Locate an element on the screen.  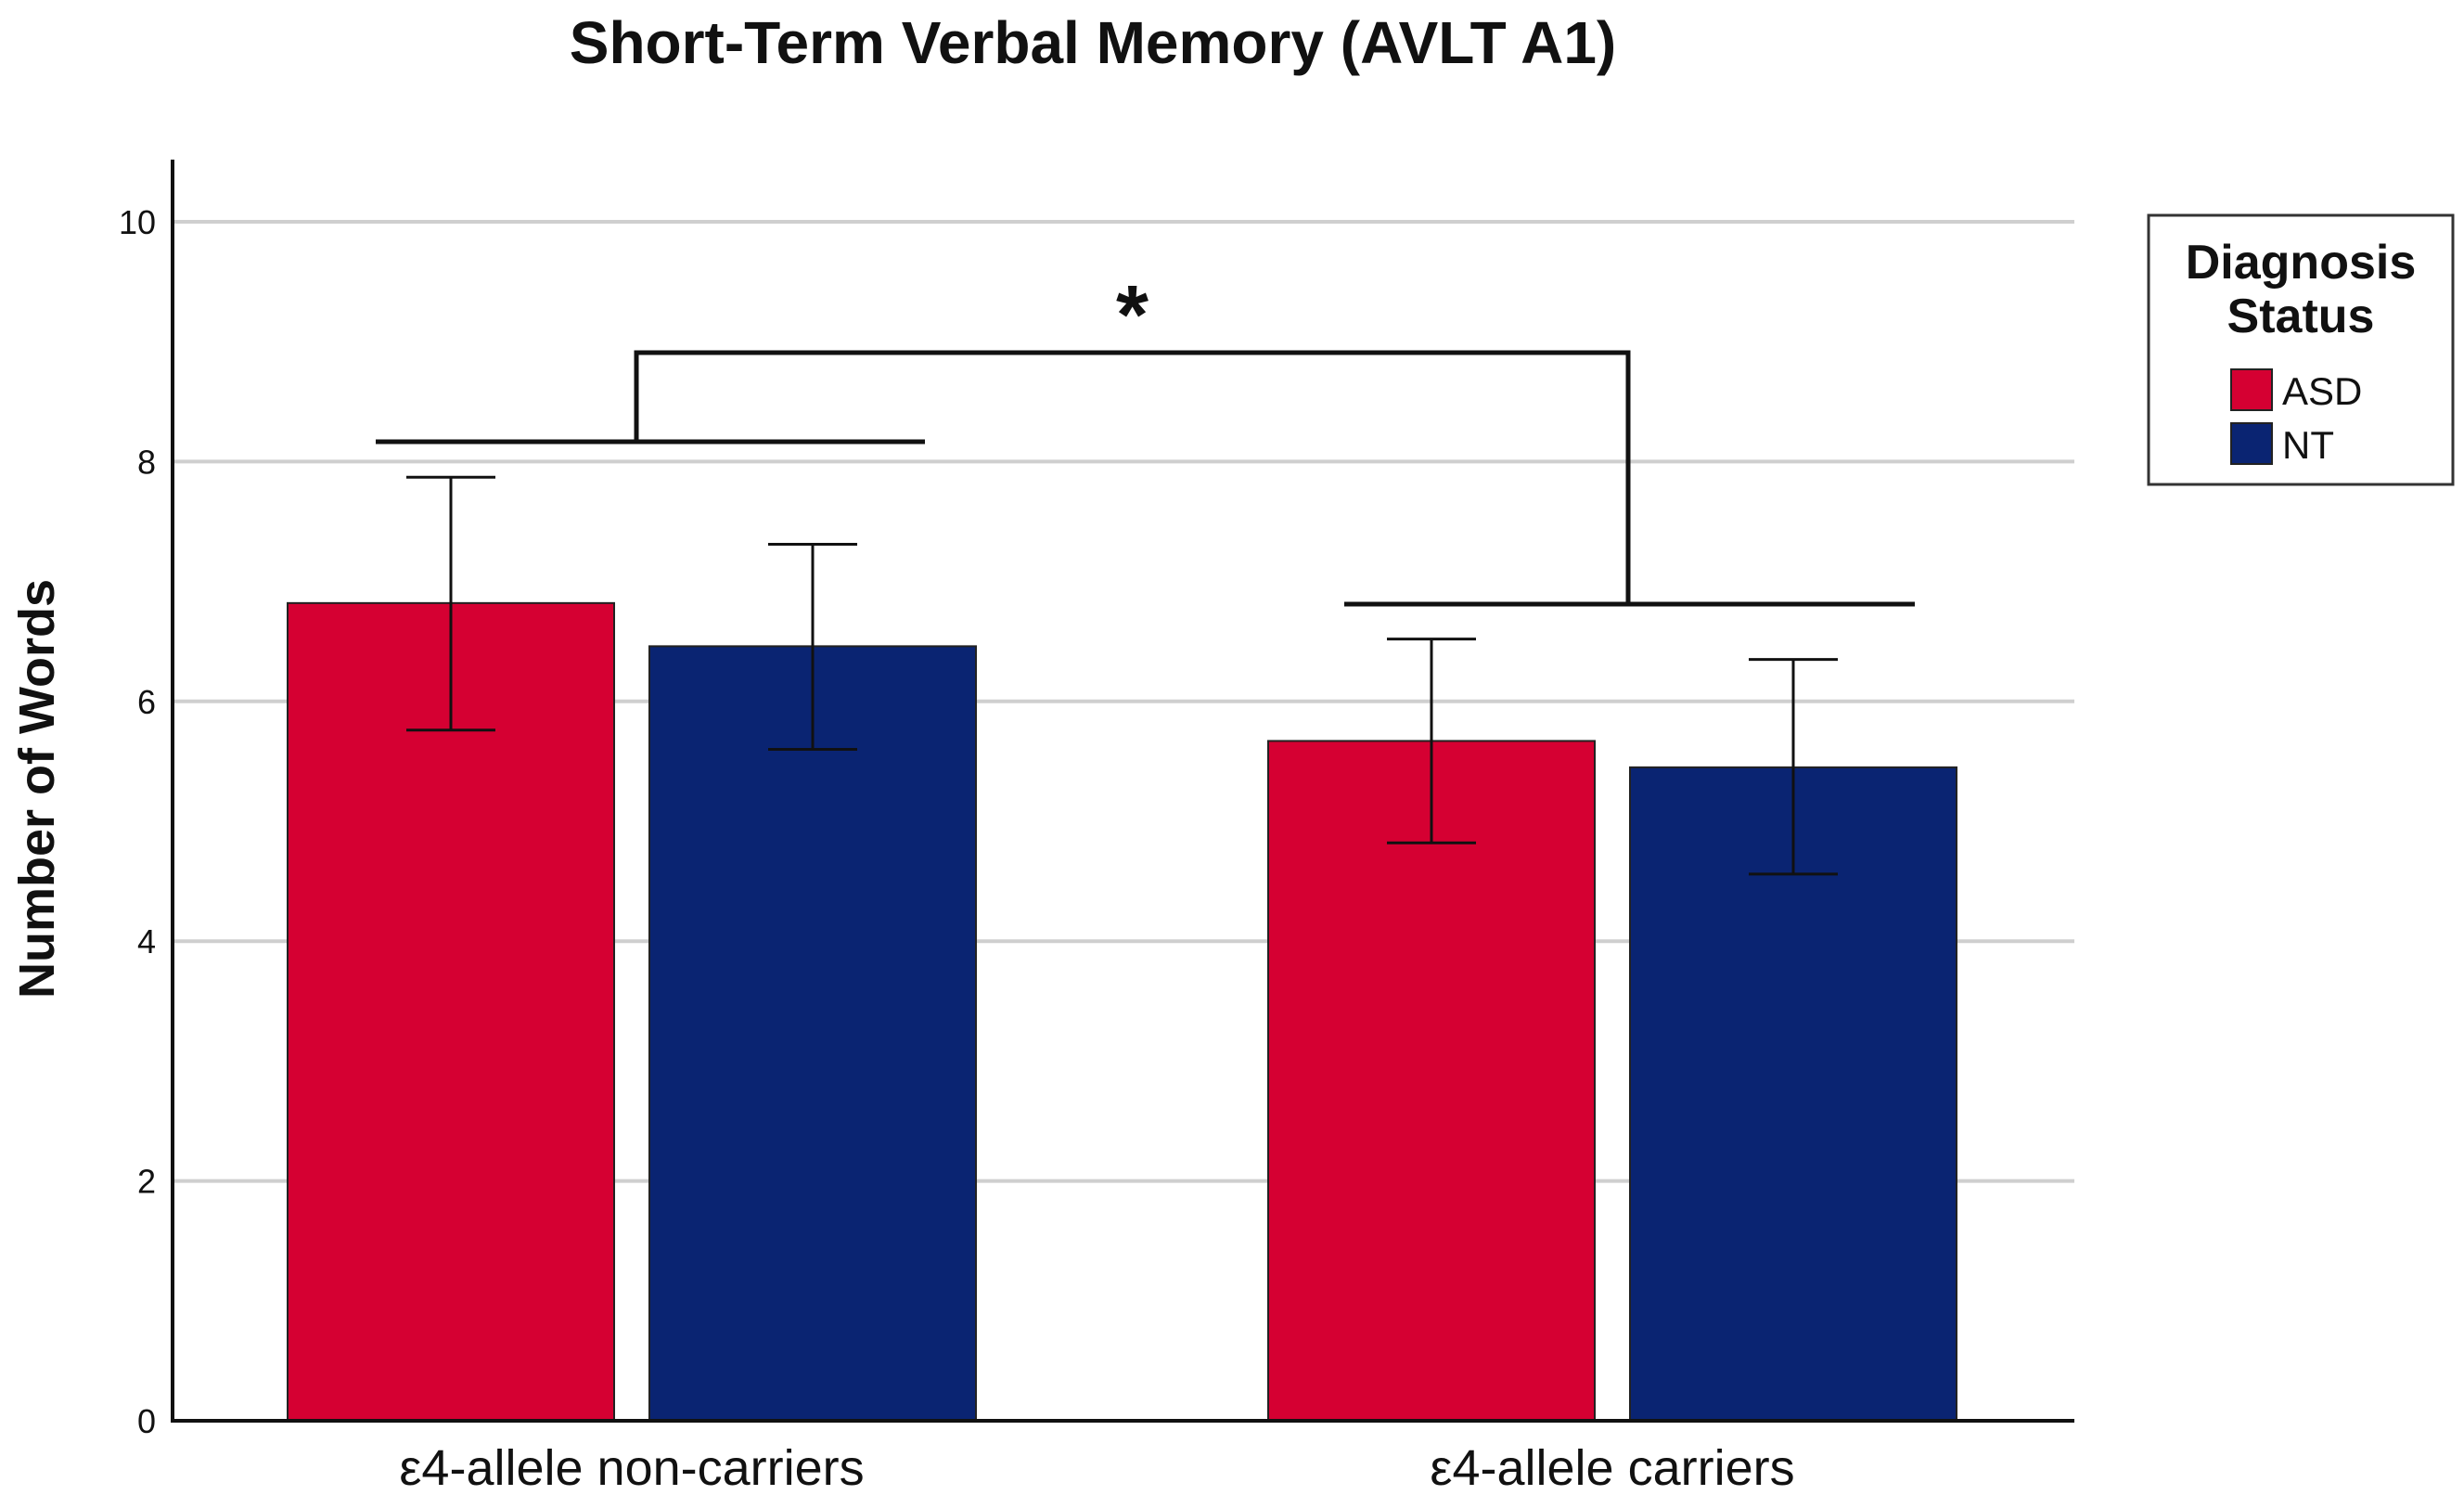
x-category-labels: ε4-allele non-carriers ε4-allele carriers is located at coordinates (1096, 1468).